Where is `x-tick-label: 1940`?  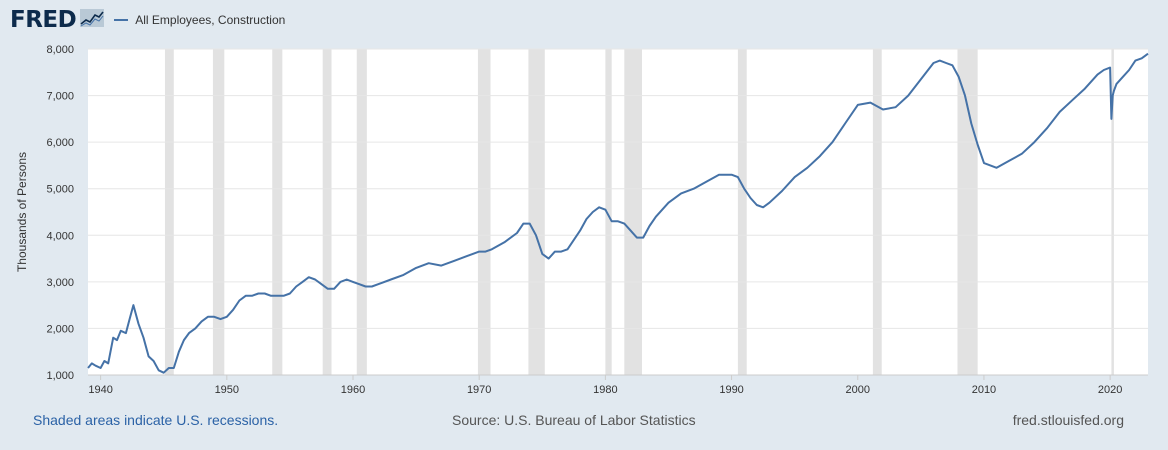 x-tick-label: 1940 is located at coordinates (100, 390).